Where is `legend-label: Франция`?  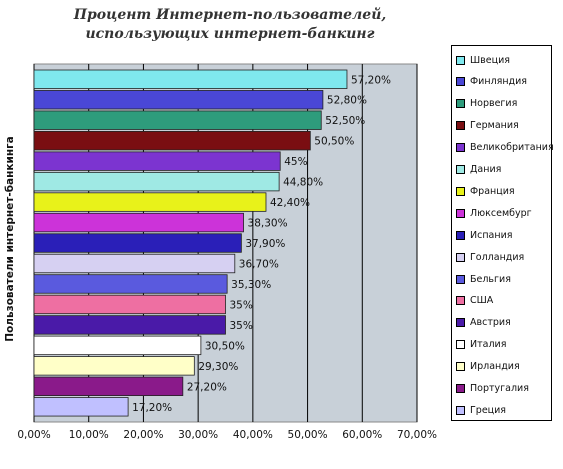
legend-label: Франция is located at coordinates (492, 191).